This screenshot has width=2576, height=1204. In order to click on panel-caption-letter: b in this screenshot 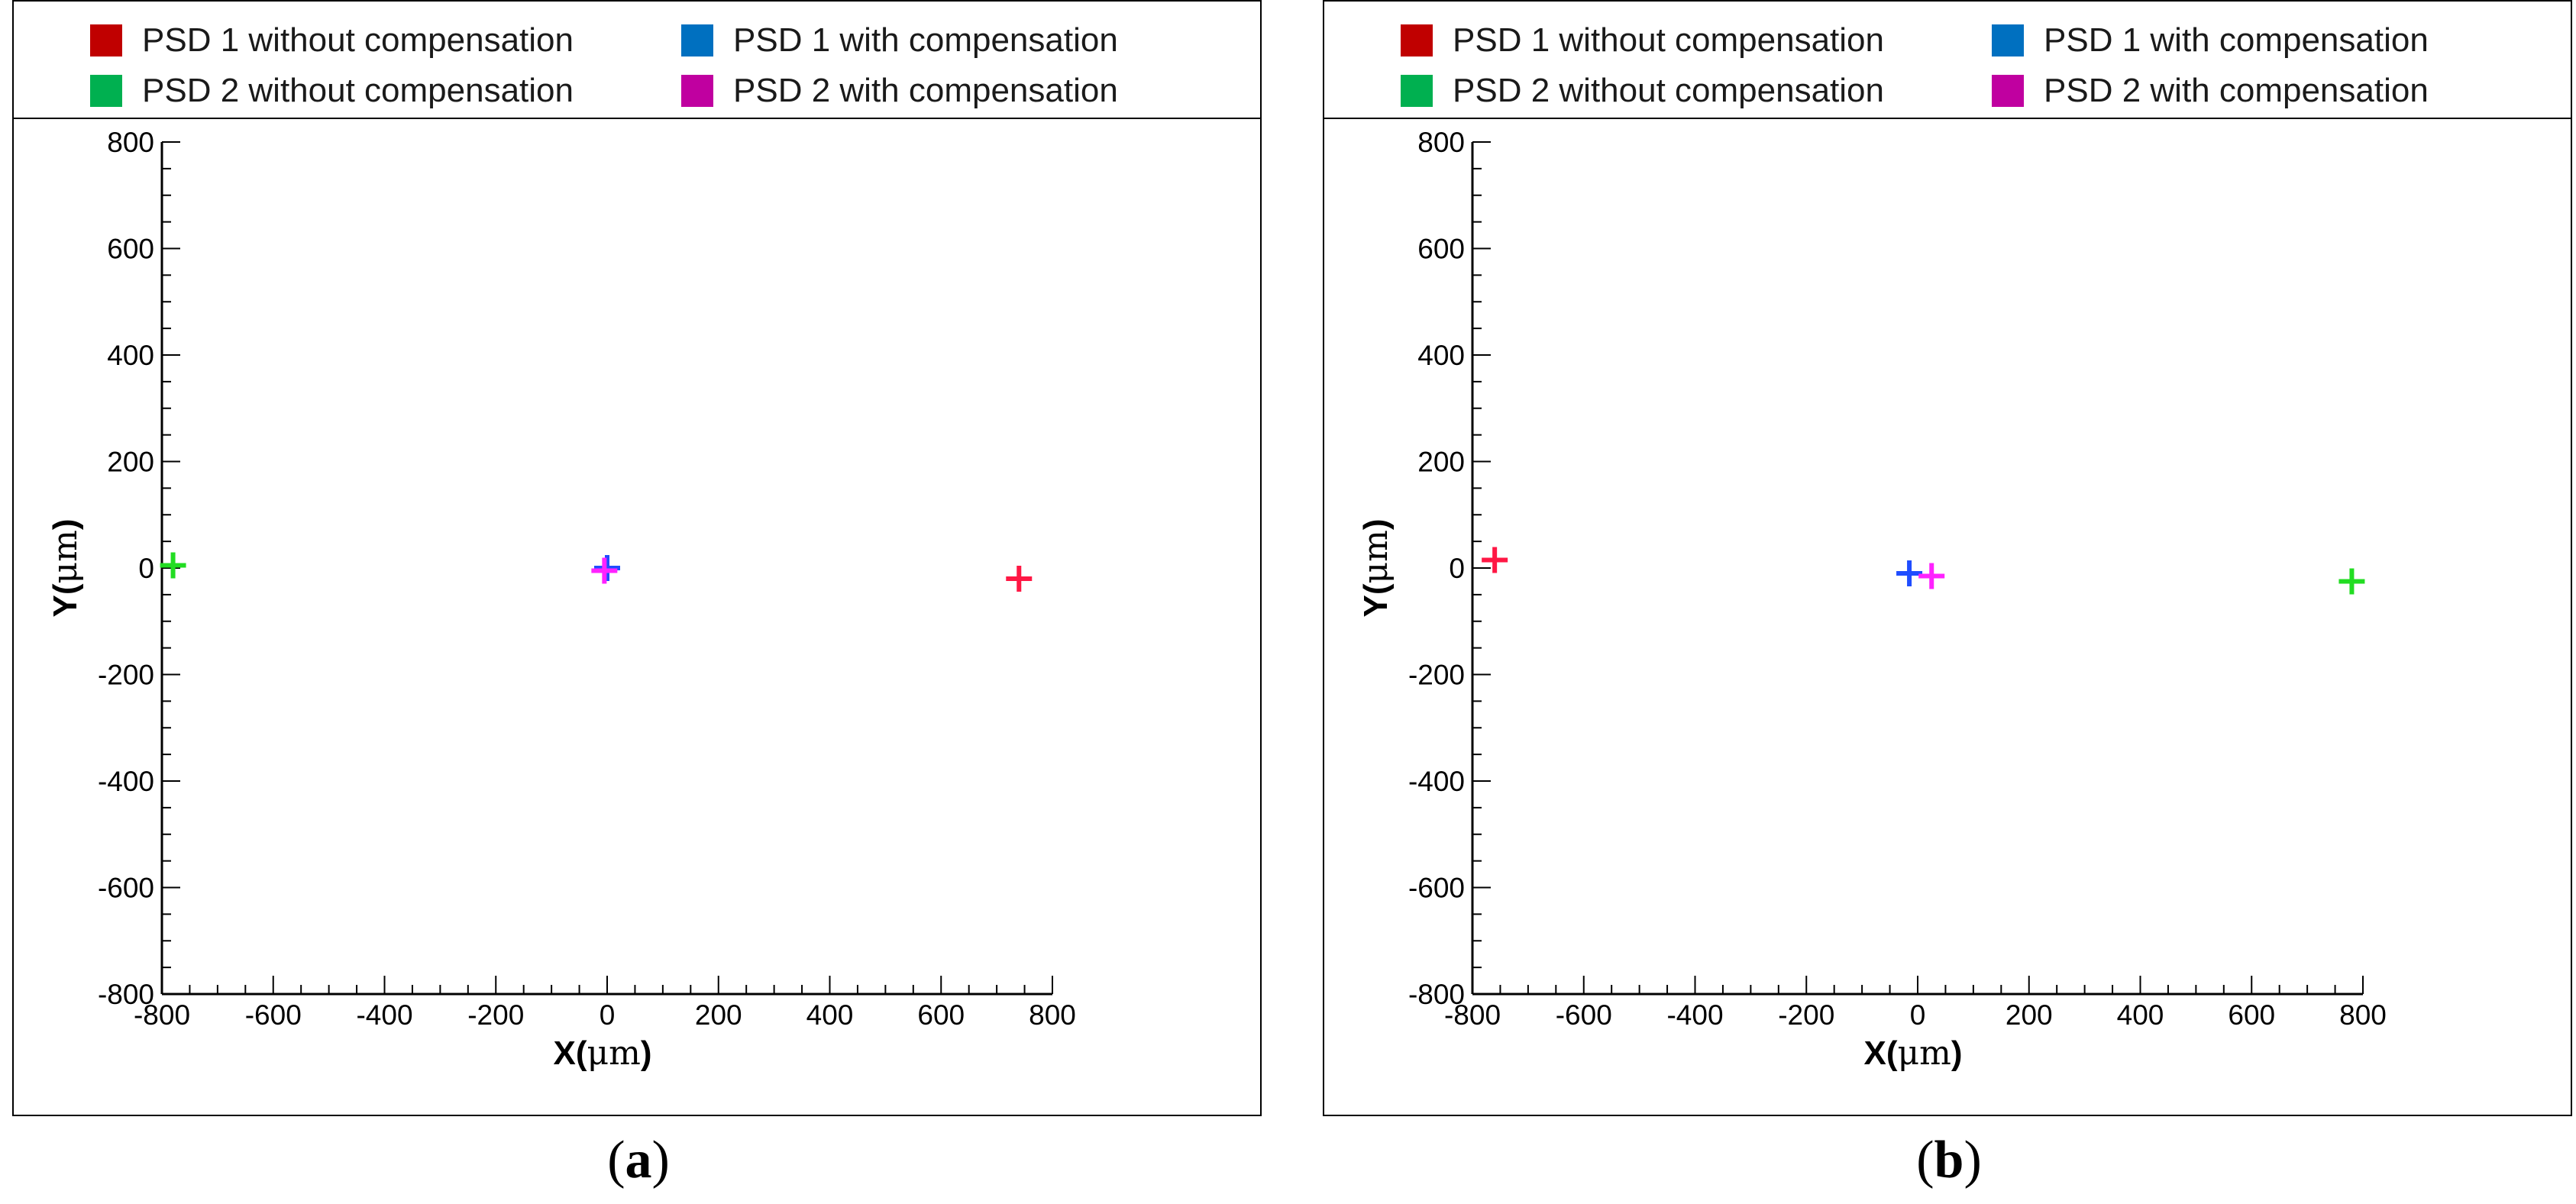, I will do `click(1949, 1160)`.